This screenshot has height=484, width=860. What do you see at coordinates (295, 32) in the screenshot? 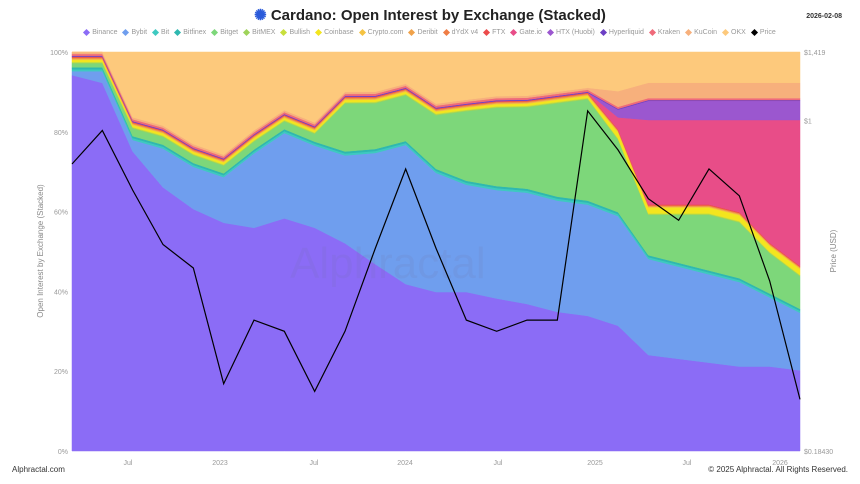
I see `legend-item-bullish: Bullish` at bounding box center [295, 32].